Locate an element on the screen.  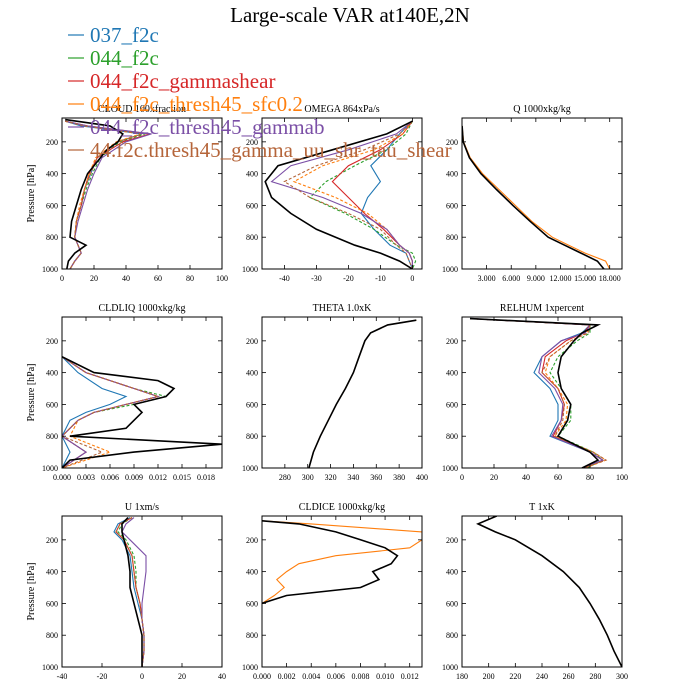
x-tick-label: 9.000 is located at coordinates (536, 278).